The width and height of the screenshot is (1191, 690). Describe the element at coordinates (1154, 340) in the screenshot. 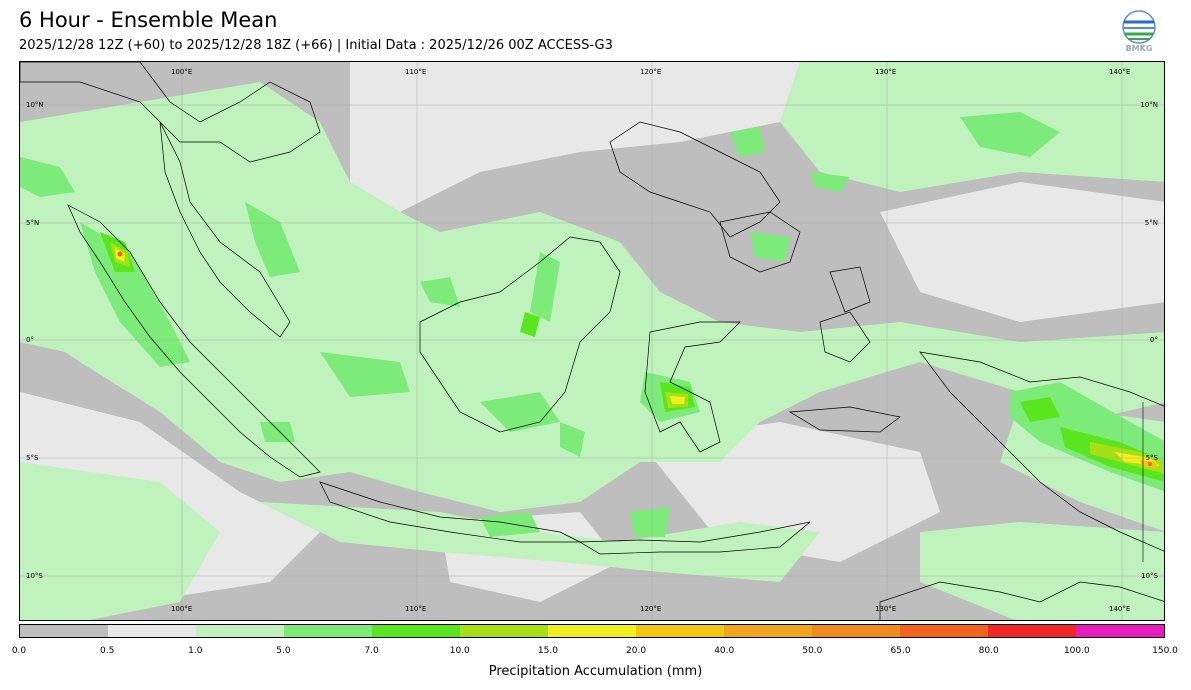

I see `lat-label-right-0: 0°` at that location.